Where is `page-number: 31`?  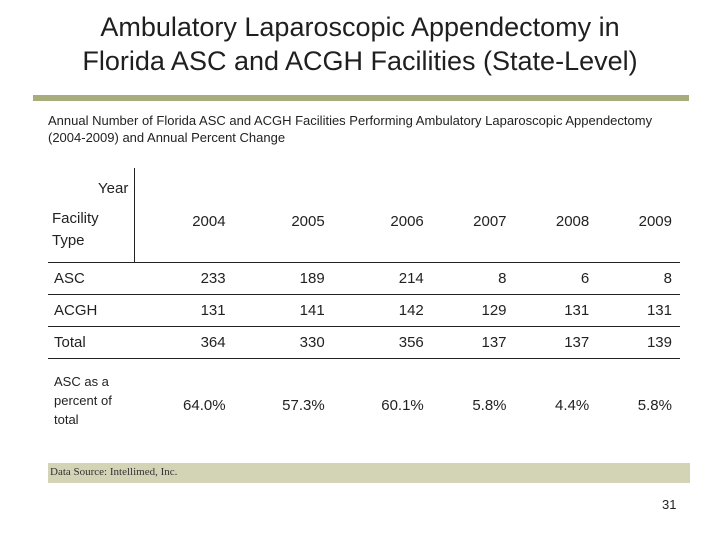
page-number: 31 is located at coordinates (669, 504).